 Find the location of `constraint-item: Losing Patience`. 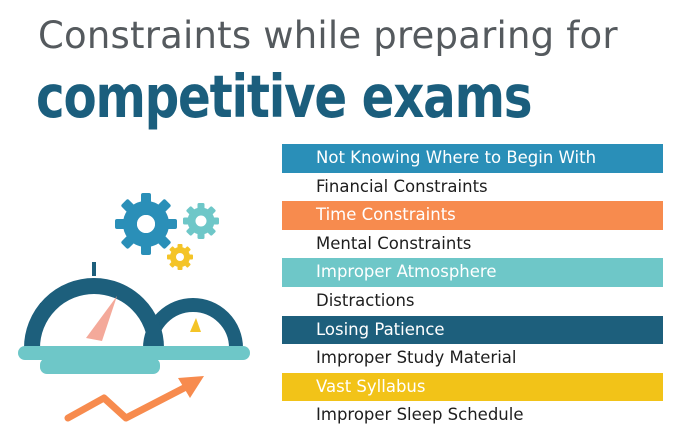

constraint-item: Losing Patience is located at coordinates (472, 330).